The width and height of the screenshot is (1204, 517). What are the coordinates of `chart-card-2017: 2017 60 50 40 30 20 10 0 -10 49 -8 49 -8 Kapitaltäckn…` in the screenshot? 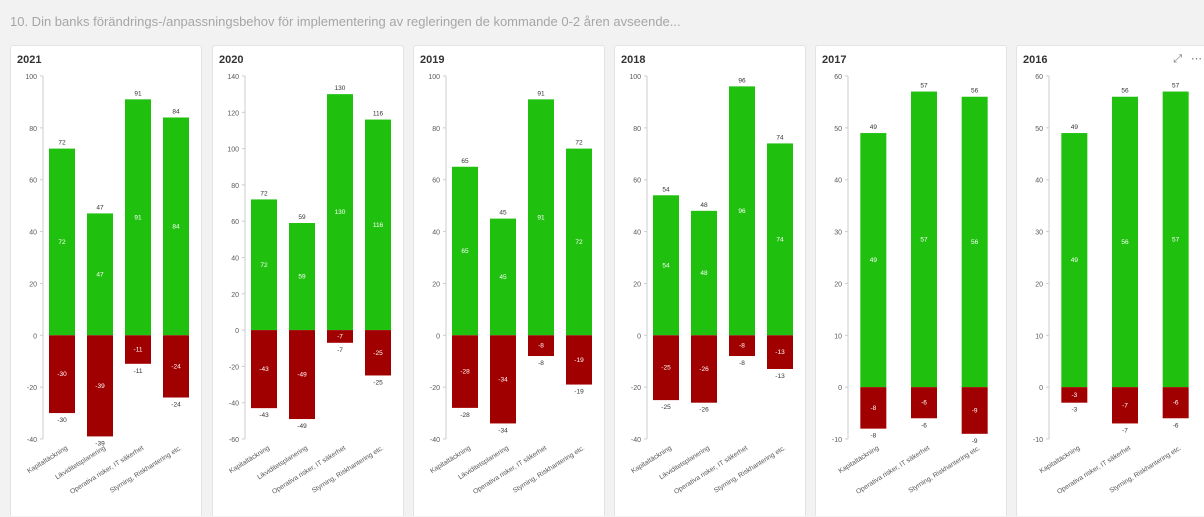 It's located at (911, 280).